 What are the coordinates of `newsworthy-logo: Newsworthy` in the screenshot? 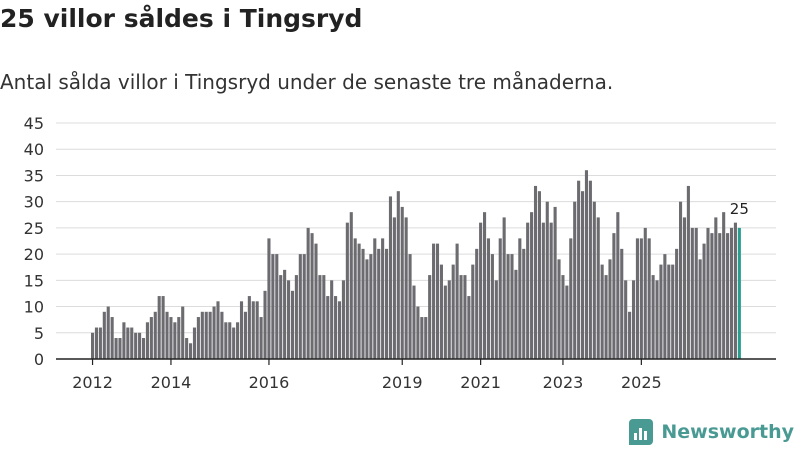 It's located at (711, 432).